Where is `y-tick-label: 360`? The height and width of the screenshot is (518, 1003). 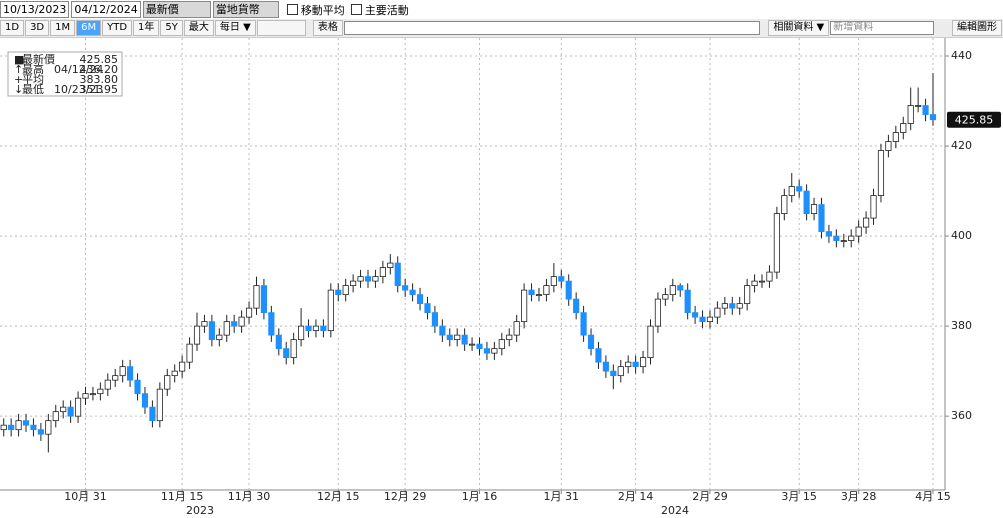
y-tick-label: 360 is located at coordinates (961, 415).